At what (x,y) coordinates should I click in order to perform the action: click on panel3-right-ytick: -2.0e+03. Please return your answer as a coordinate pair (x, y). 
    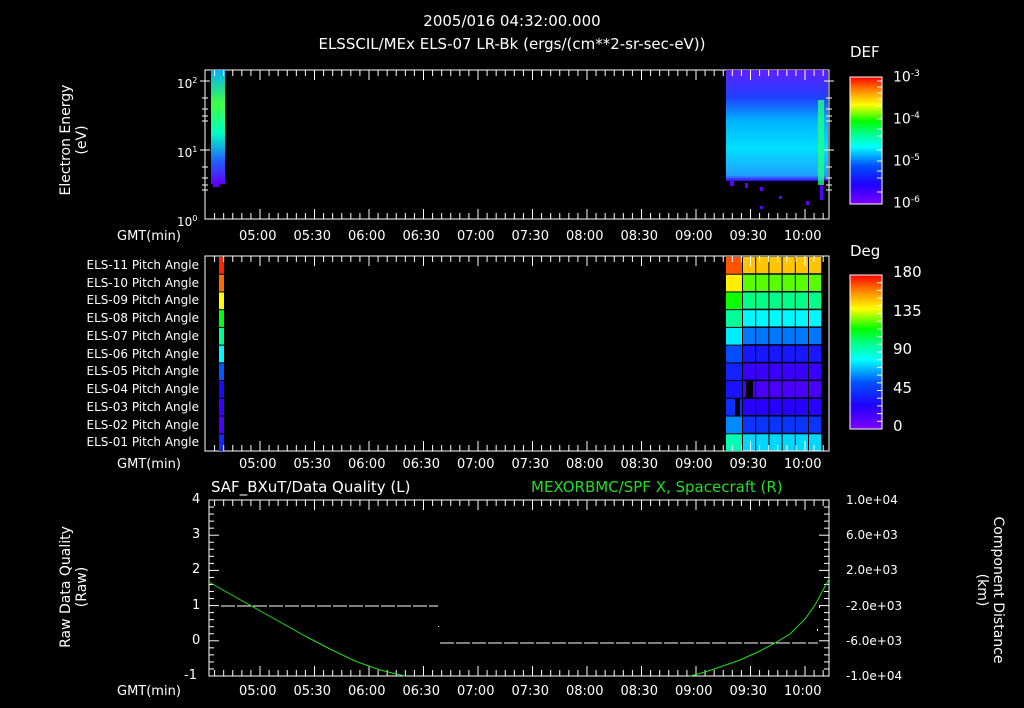
    Looking at the image, I should click on (874, 605).